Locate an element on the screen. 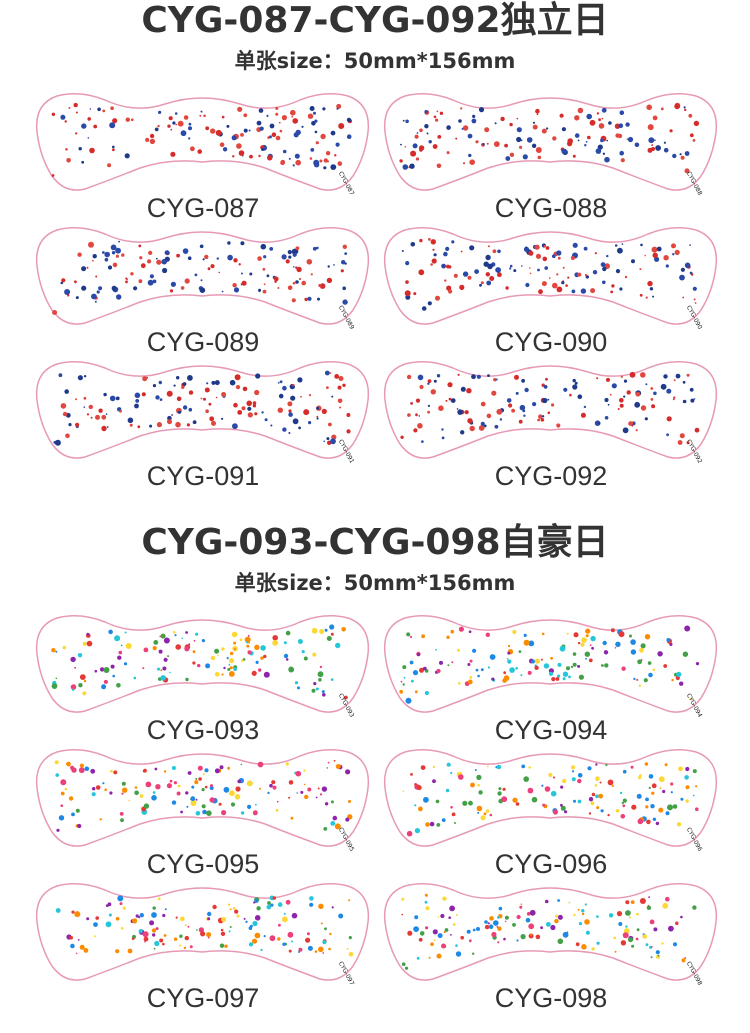 Image resolution: width=750 pixels, height=1033 pixels. sticker-outline is located at coordinates (550, 664).